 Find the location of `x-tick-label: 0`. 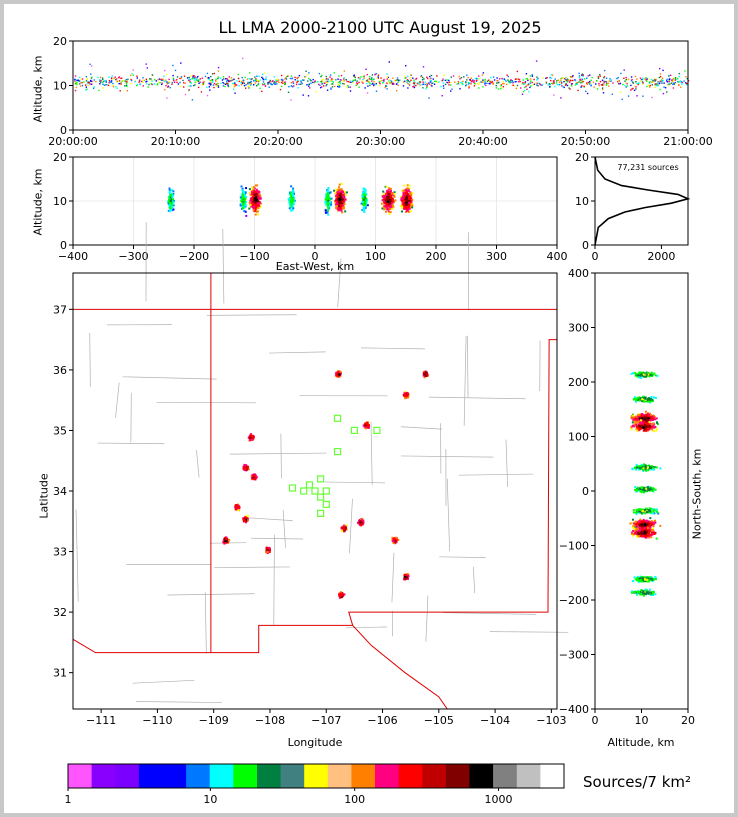

x-tick-label: 0 is located at coordinates (315, 256).